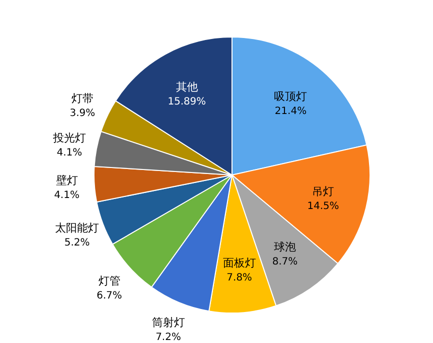 The image size is (433, 343). What do you see at coordinates (239, 263) in the screenshot?
I see `slice-label: 面板灯` at bounding box center [239, 263].